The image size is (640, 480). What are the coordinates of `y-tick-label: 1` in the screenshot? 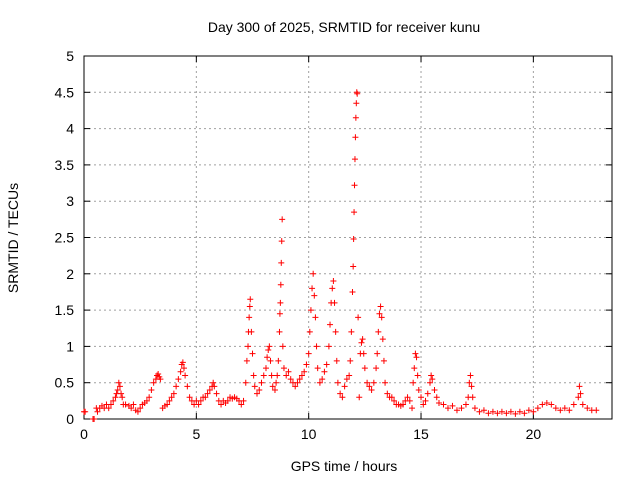 It's located at (70, 346).